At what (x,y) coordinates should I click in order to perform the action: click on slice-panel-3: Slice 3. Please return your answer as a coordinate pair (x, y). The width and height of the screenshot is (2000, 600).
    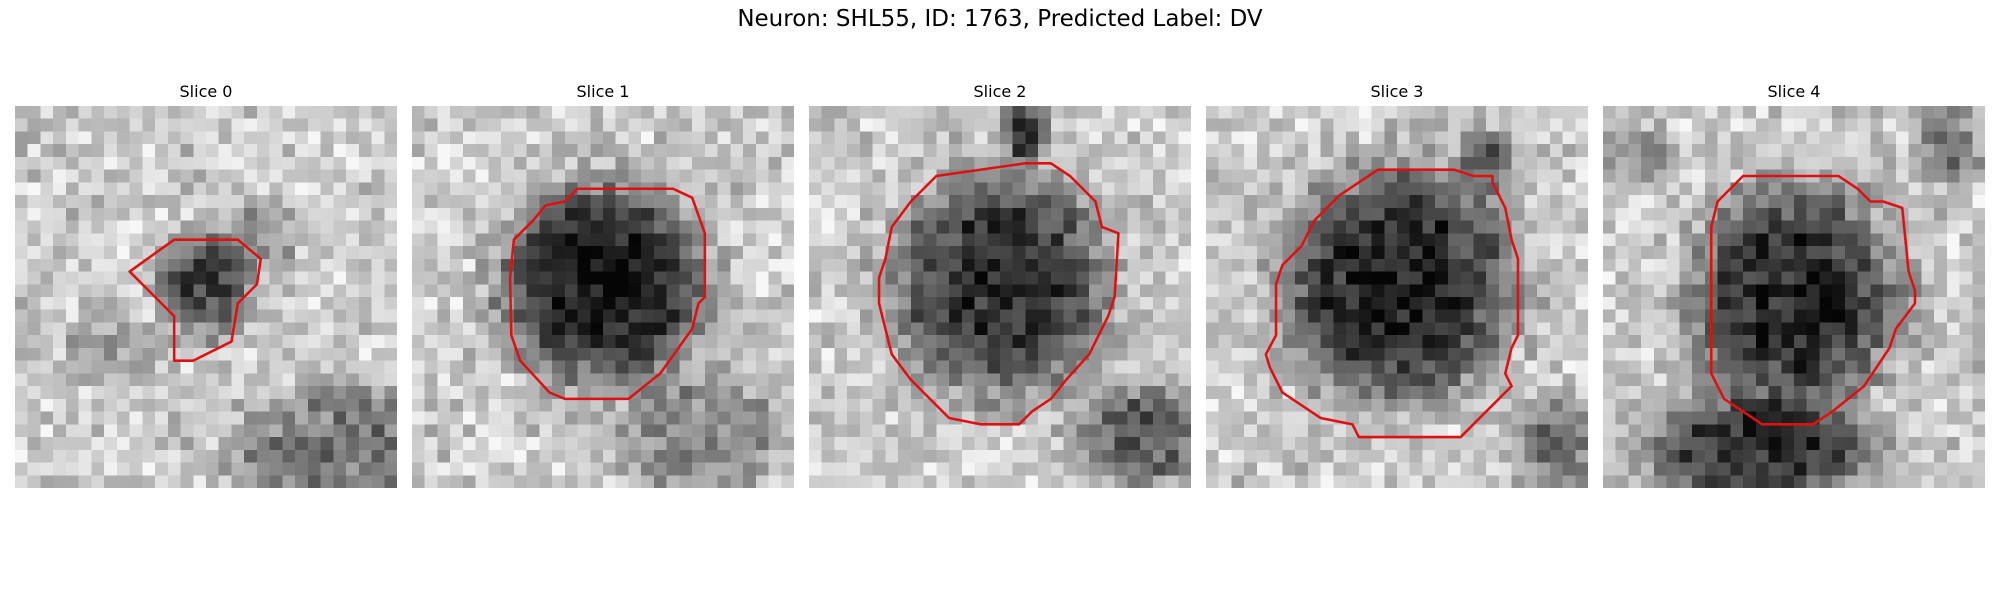
    Looking at the image, I should click on (1397, 285).